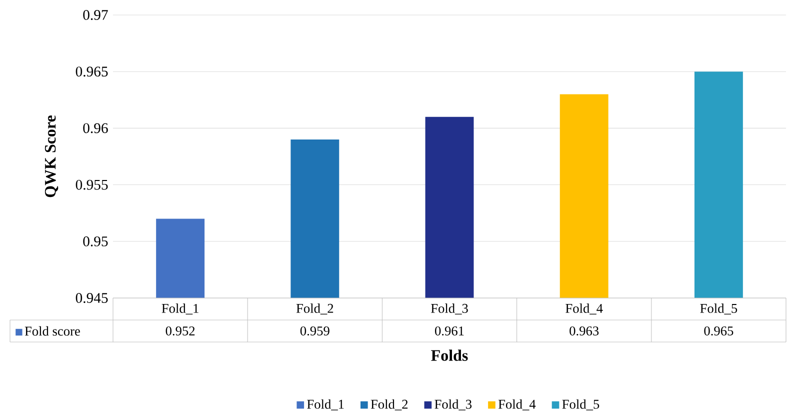  What do you see at coordinates (453, 404) in the screenshot?
I see `category-label: Fold_3` at bounding box center [453, 404].